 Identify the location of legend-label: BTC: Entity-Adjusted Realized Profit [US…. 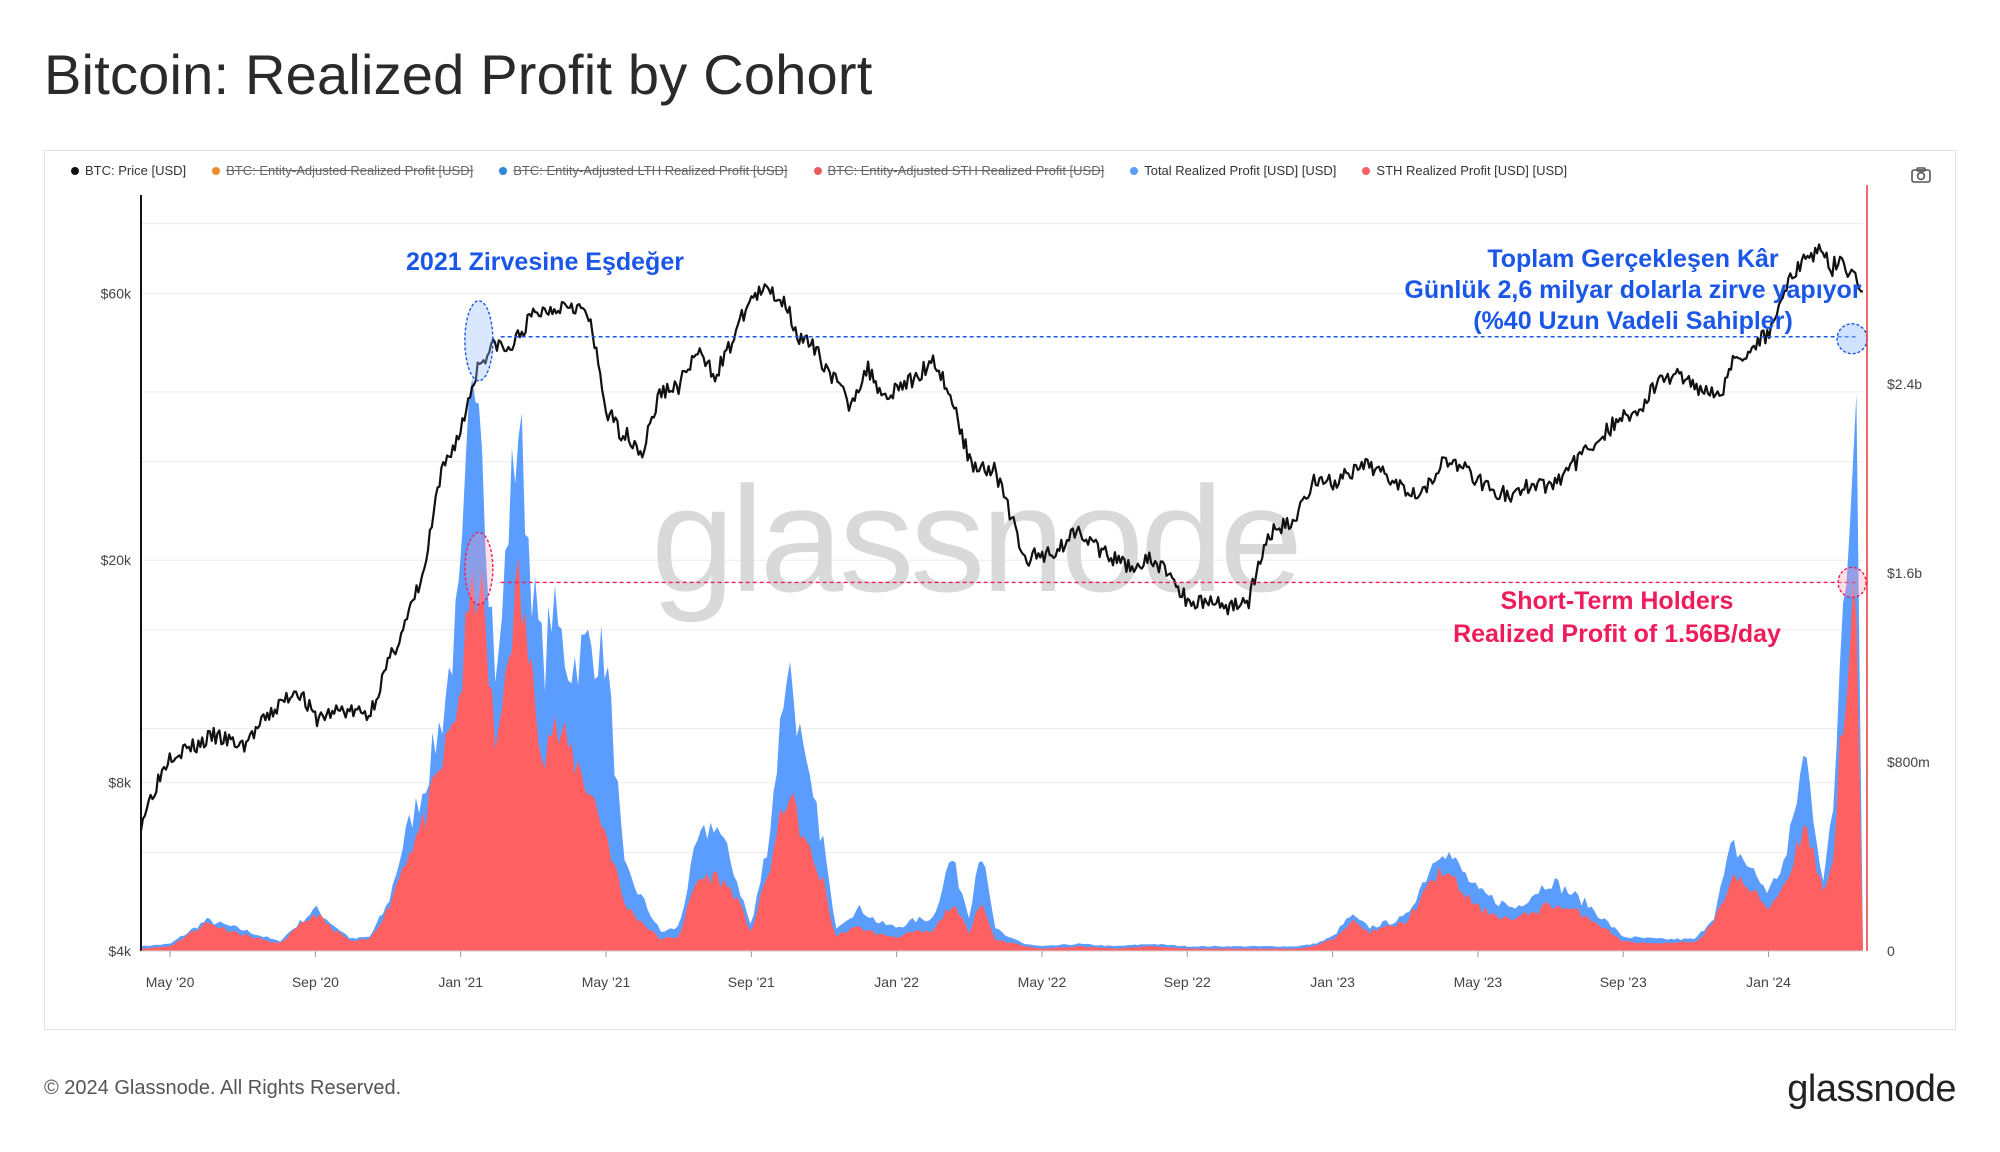
(350, 170).